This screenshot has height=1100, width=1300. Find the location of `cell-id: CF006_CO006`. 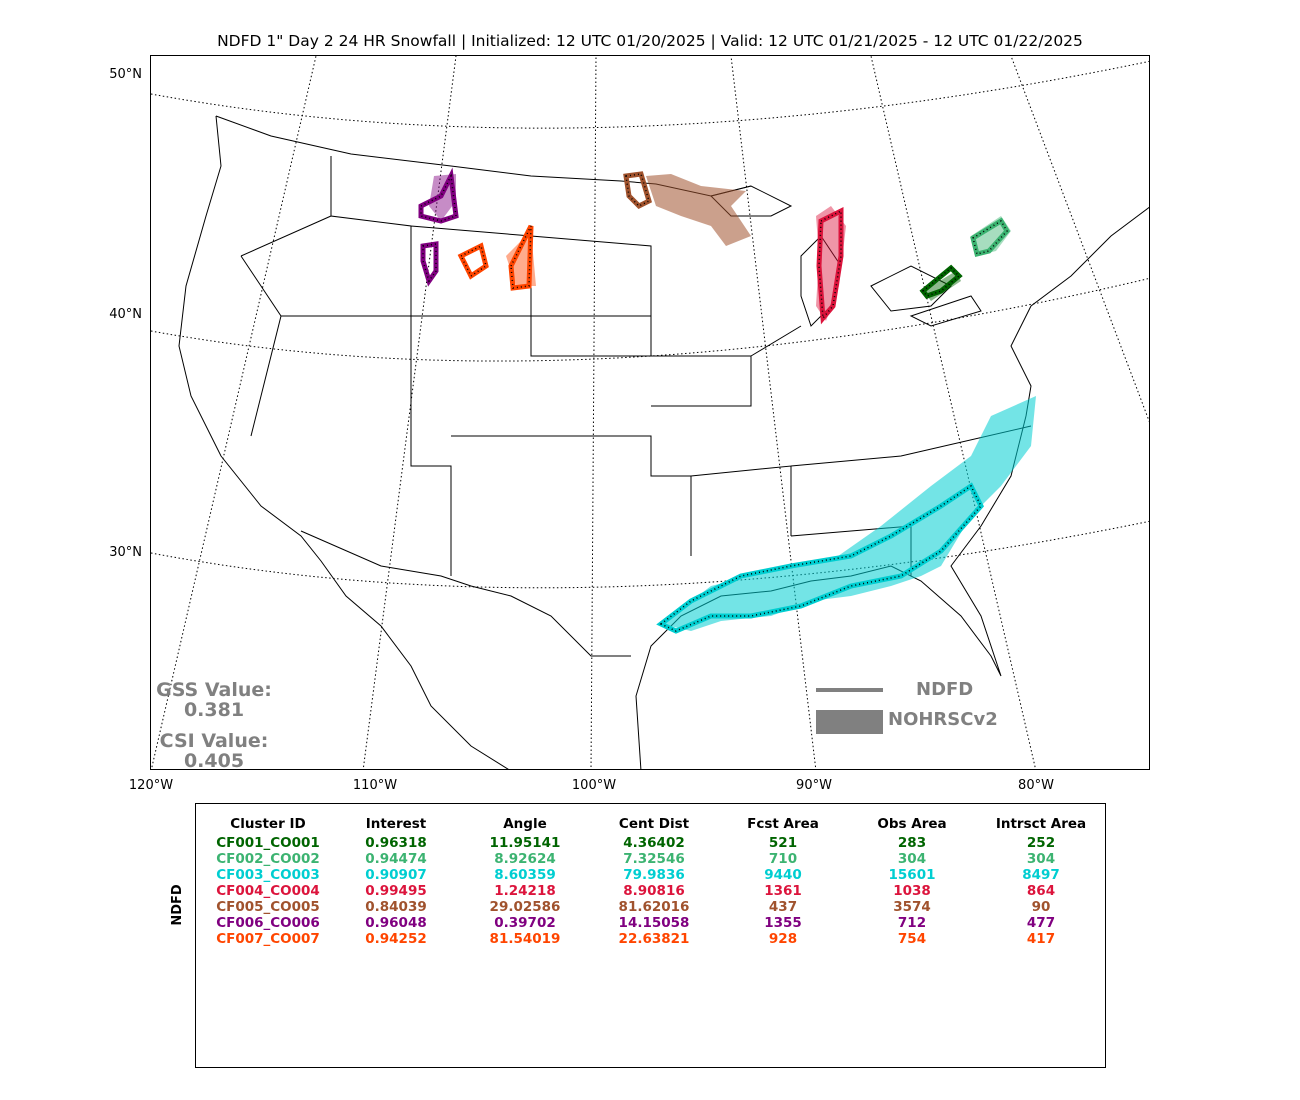

cell-id: CF006_CO006 is located at coordinates (268, 923).